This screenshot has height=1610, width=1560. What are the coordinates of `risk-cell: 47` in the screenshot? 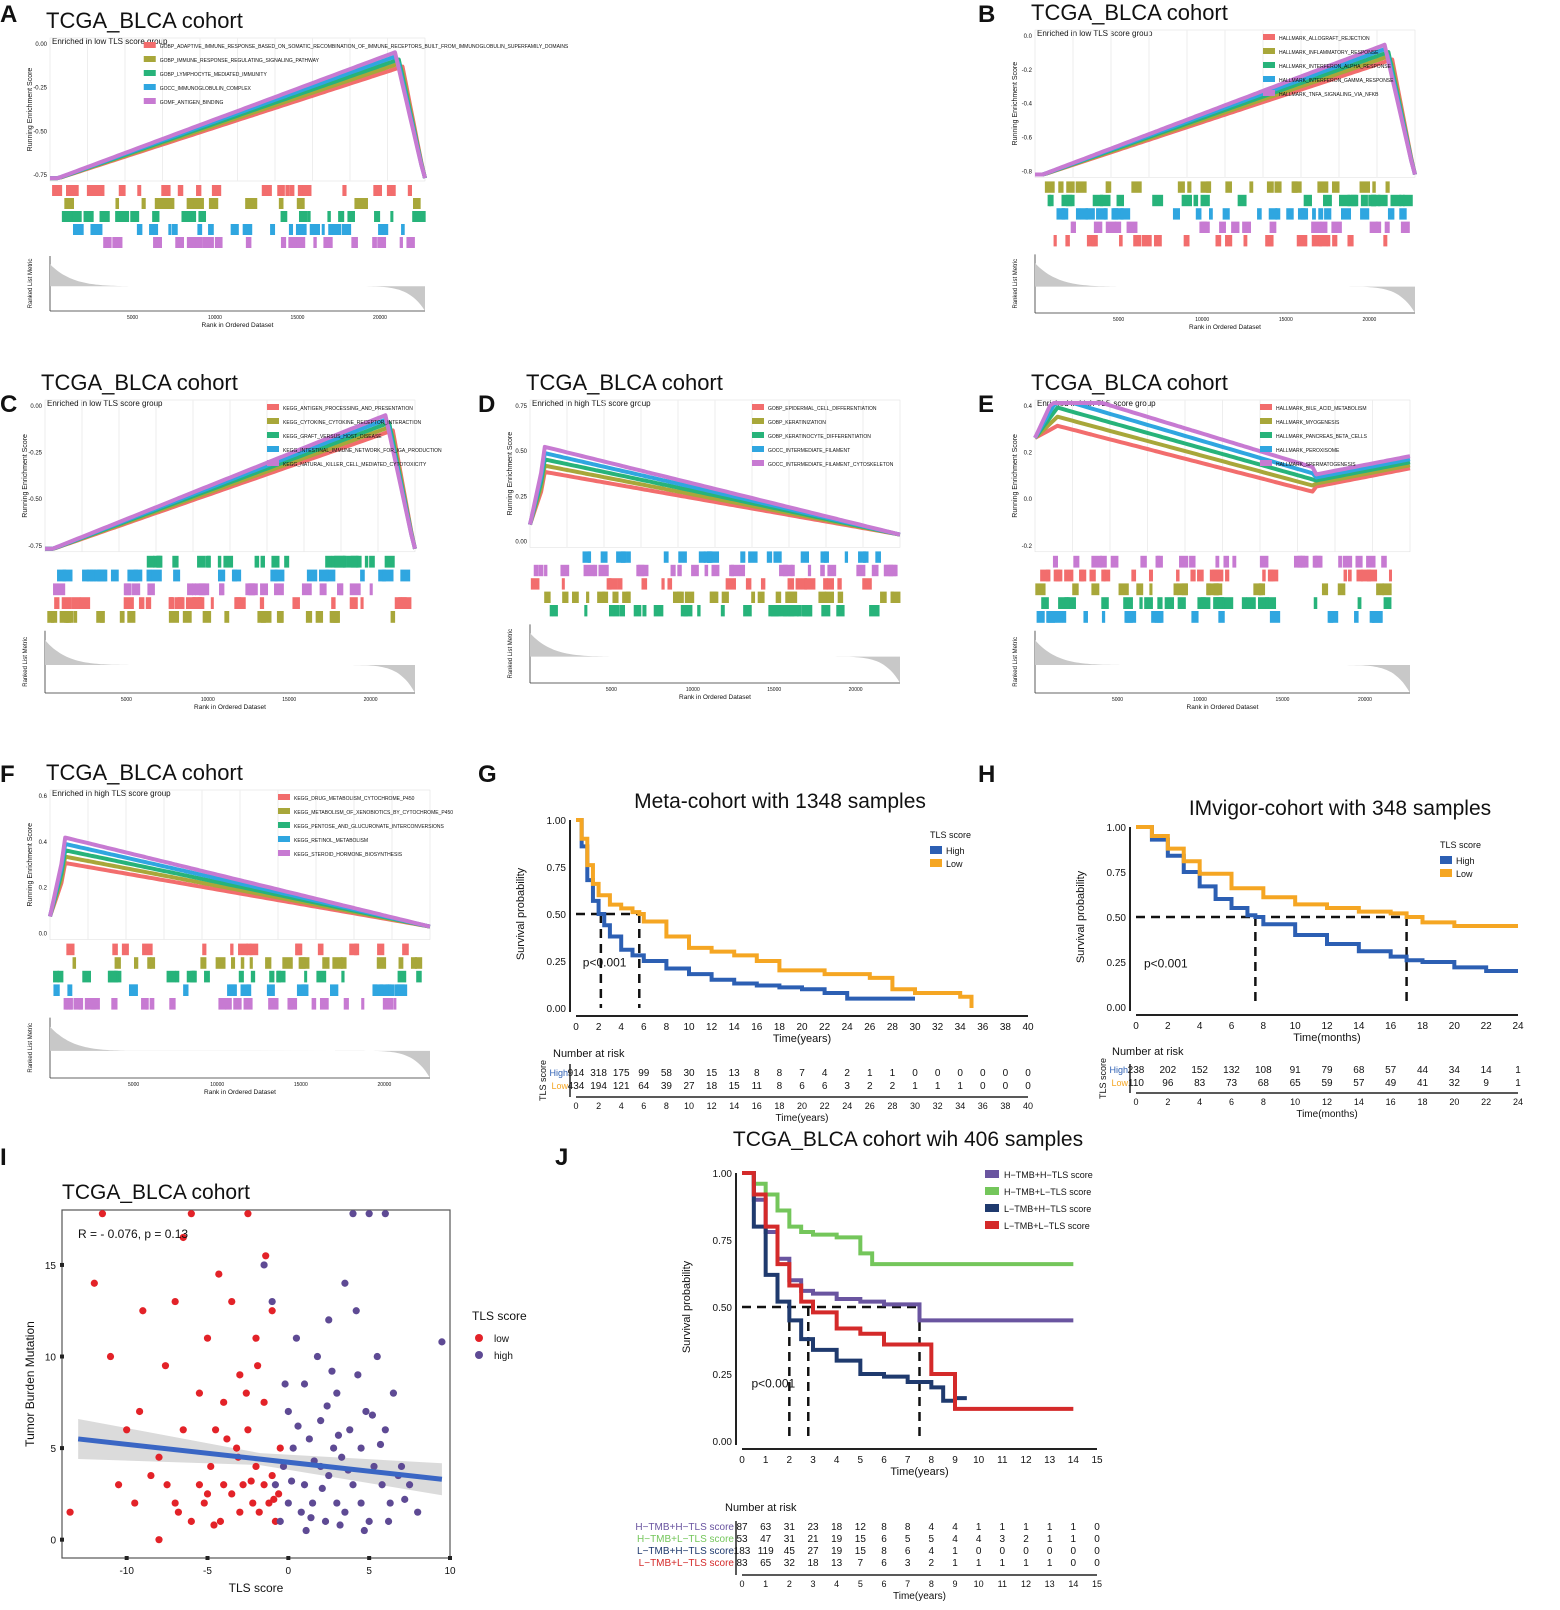 It's located at (766, 1539).